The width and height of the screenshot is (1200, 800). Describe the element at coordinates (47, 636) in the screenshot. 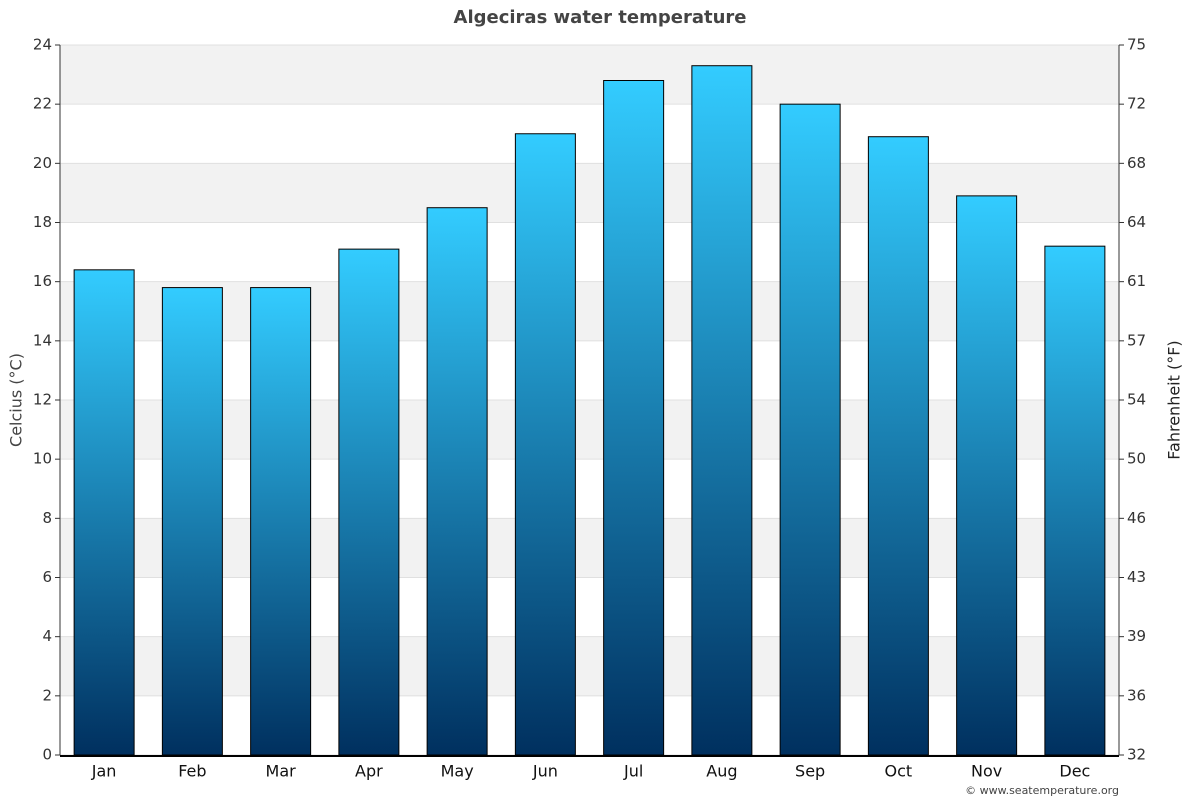

I see `y-tick-label: 4` at that location.